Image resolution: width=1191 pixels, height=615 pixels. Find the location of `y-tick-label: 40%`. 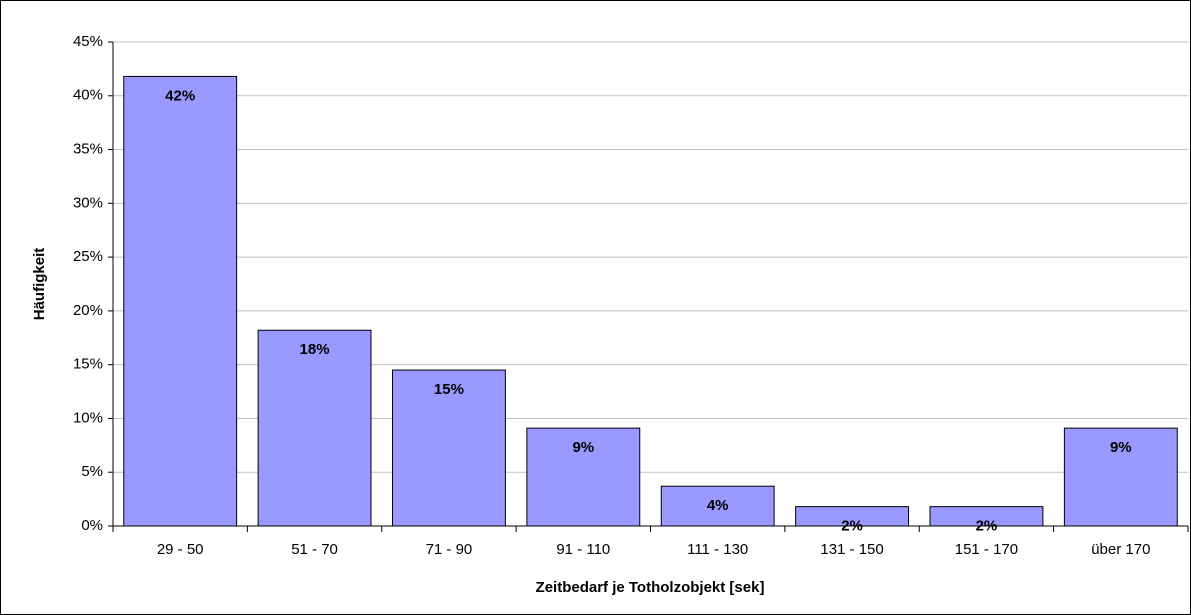

y-tick-label: 40% is located at coordinates (88, 95).